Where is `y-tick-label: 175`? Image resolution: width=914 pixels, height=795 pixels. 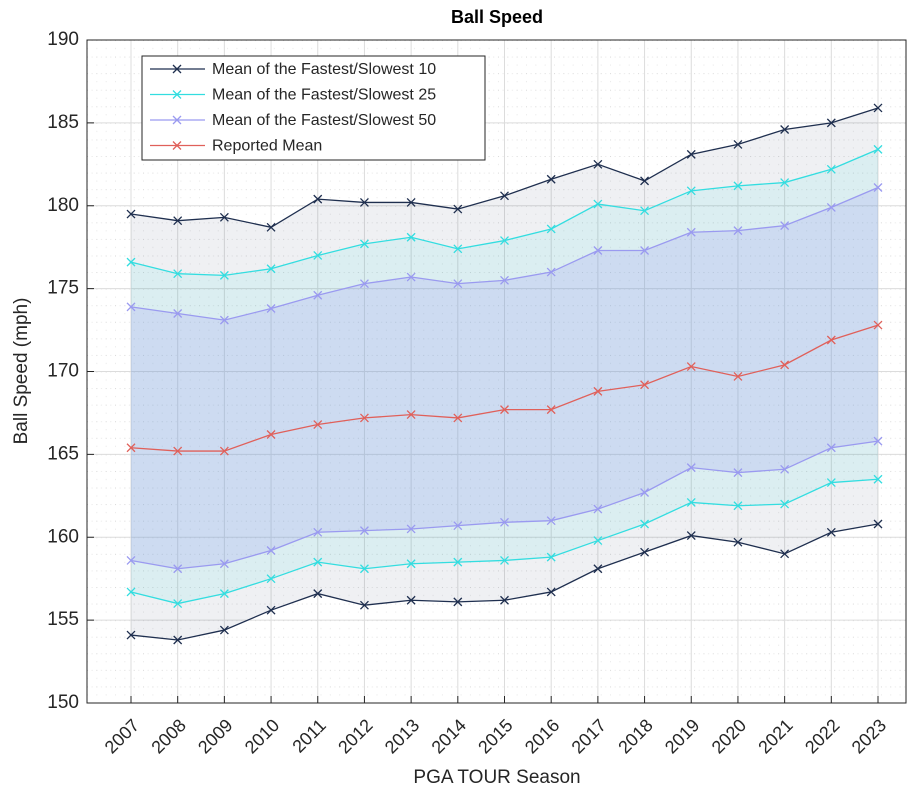
y-tick-label: 175 is located at coordinates (63, 288).